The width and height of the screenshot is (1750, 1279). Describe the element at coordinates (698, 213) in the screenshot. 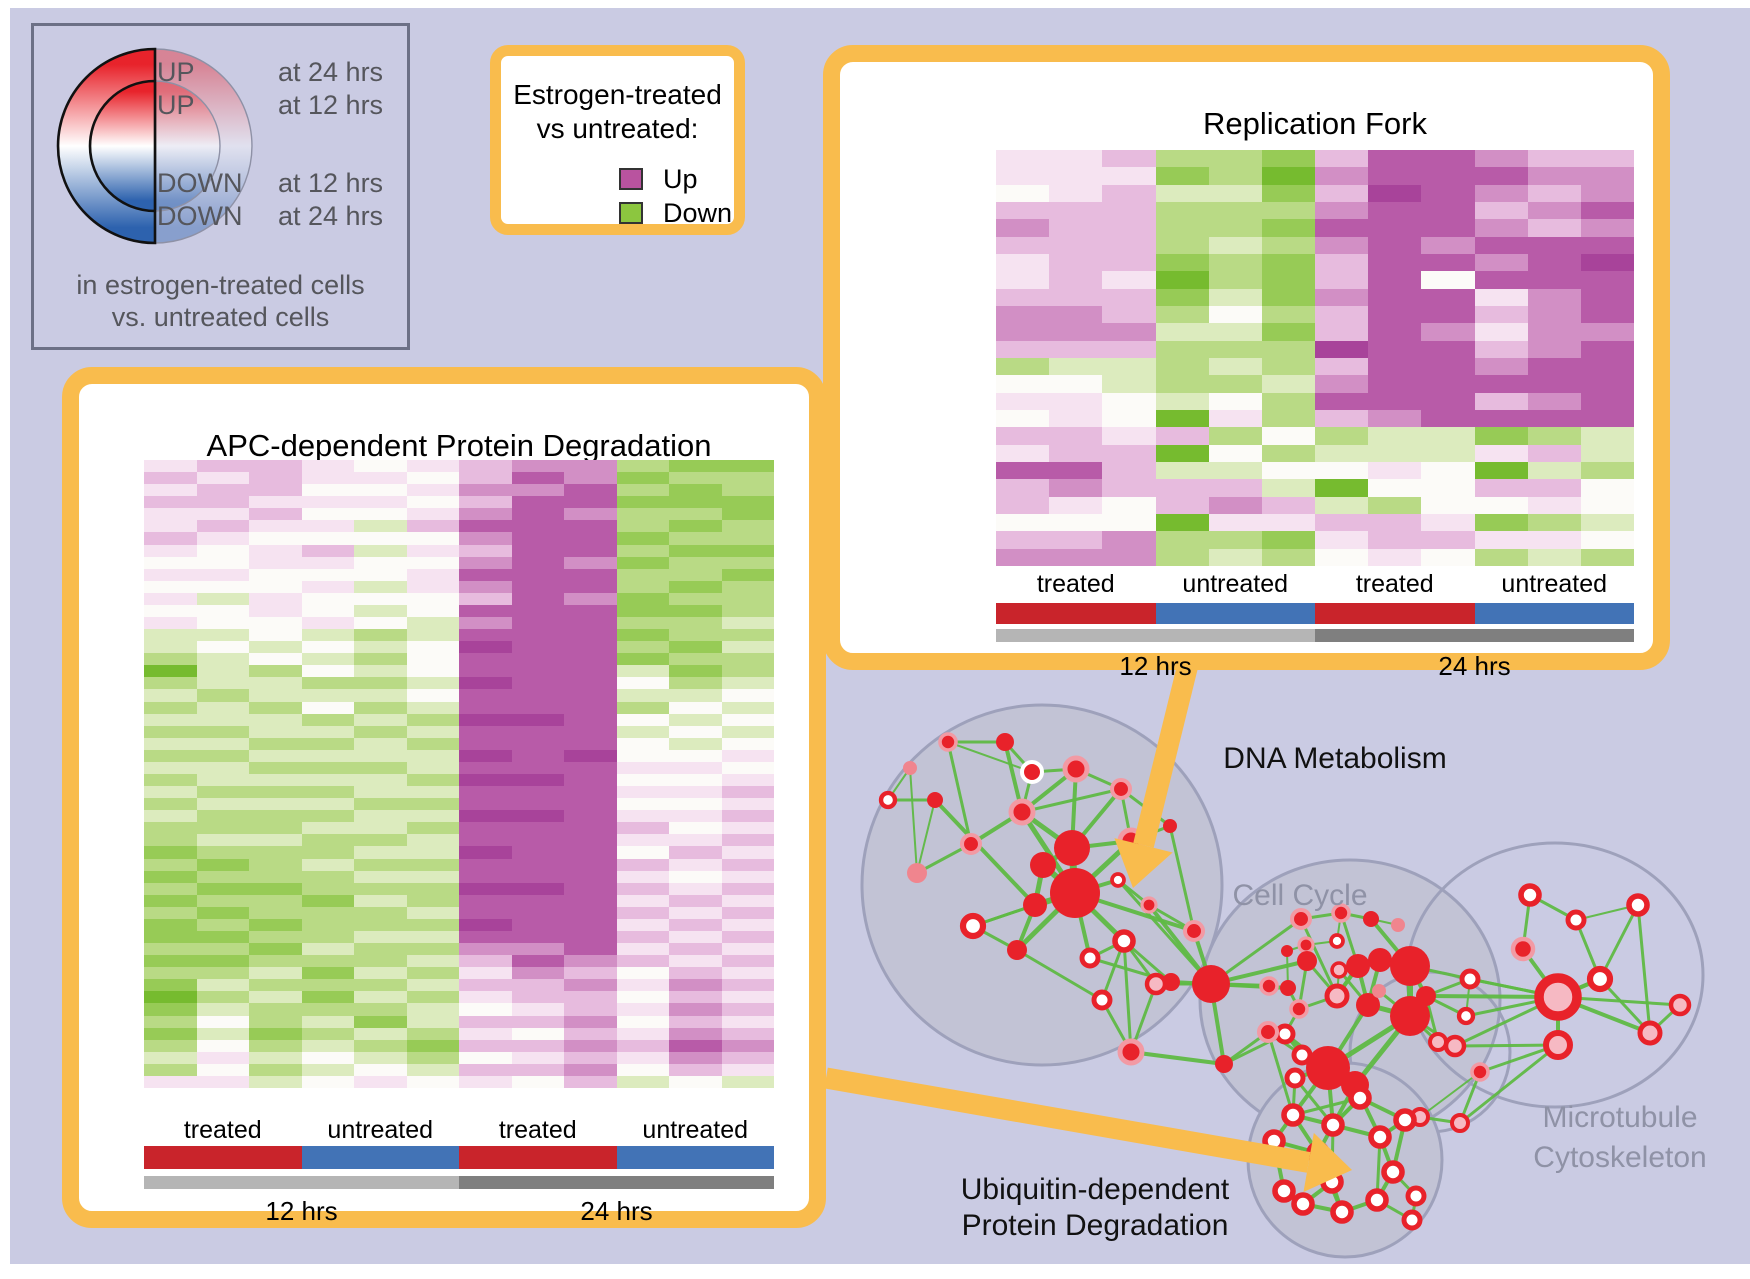

I see `down-label: Down` at that location.